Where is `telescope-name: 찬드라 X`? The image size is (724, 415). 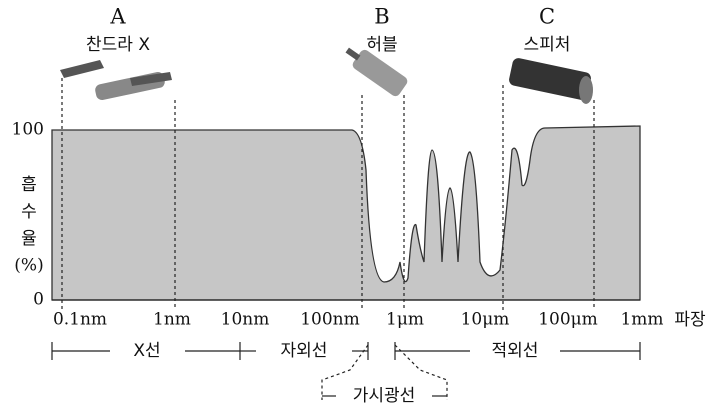 telescope-name: 찬드라 X is located at coordinates (118, 45).